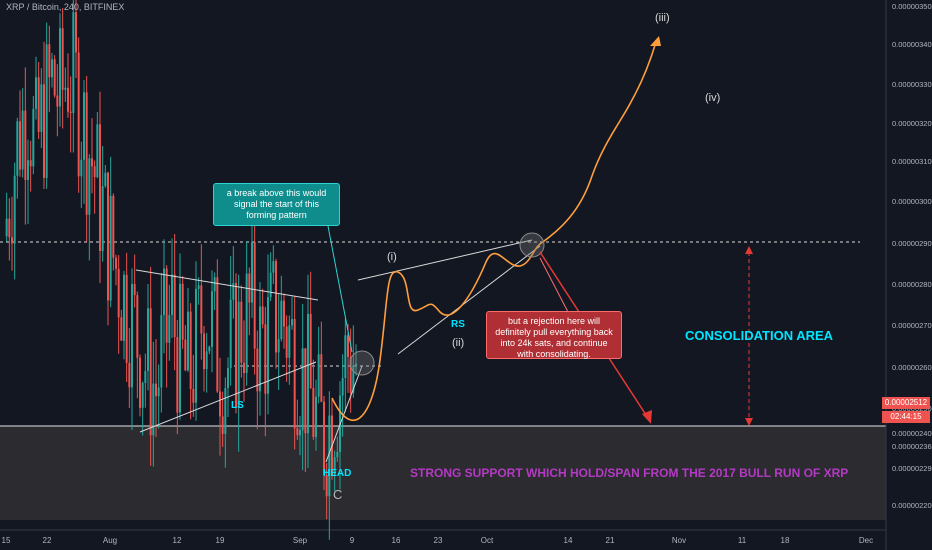  I want to click on rejection-circle, so click(532, 245).